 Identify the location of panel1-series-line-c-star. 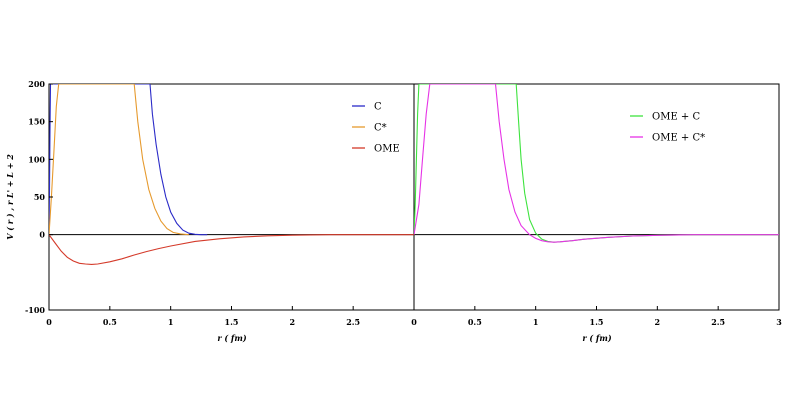
(119, 160).